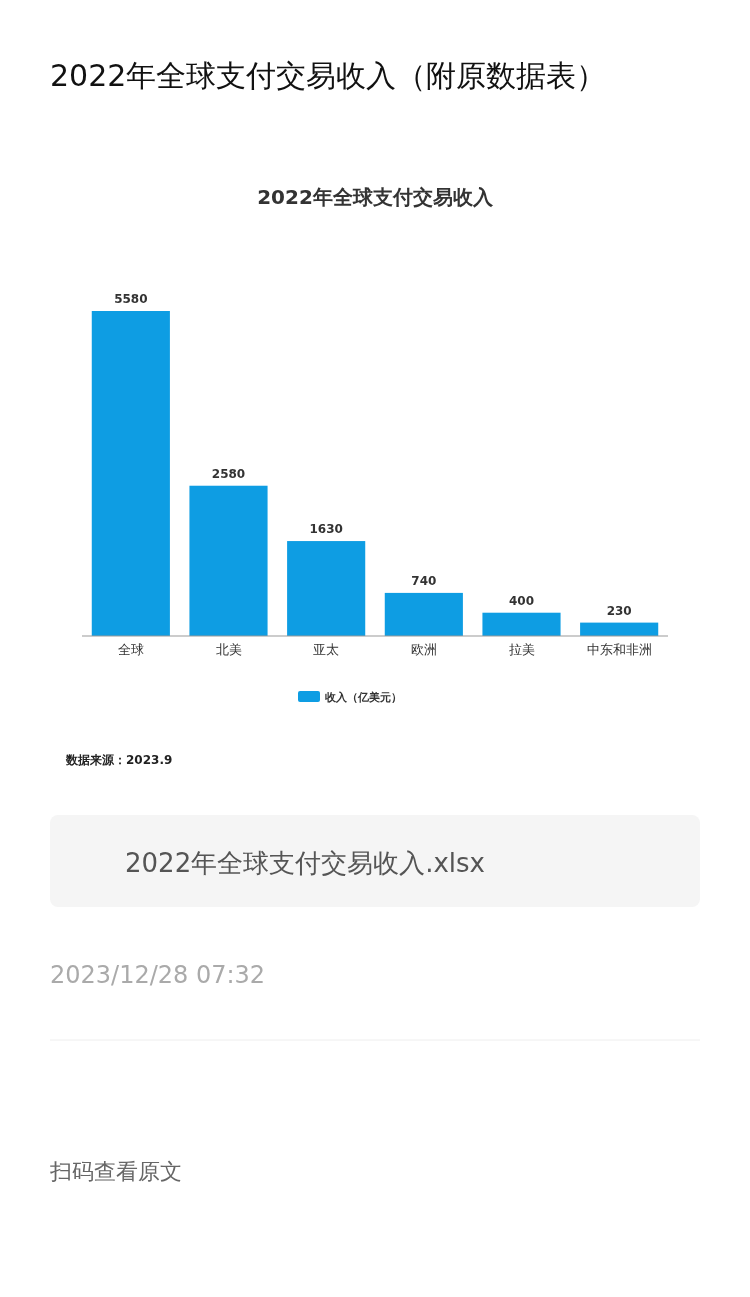  I want to click on legend-label: 收入（亿美元）, so click(363, 697).